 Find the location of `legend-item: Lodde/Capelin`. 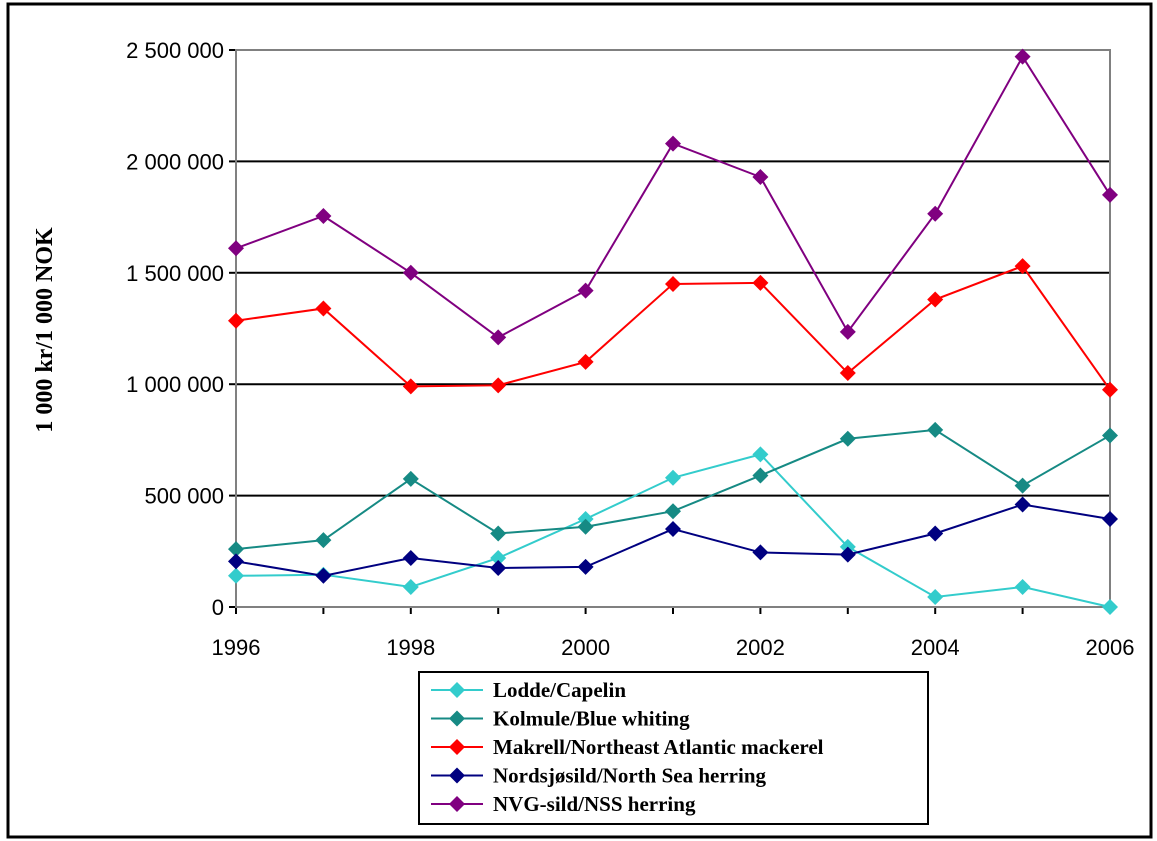

legend-item: Lodde/Capelin is located at coordinates (528, 690).